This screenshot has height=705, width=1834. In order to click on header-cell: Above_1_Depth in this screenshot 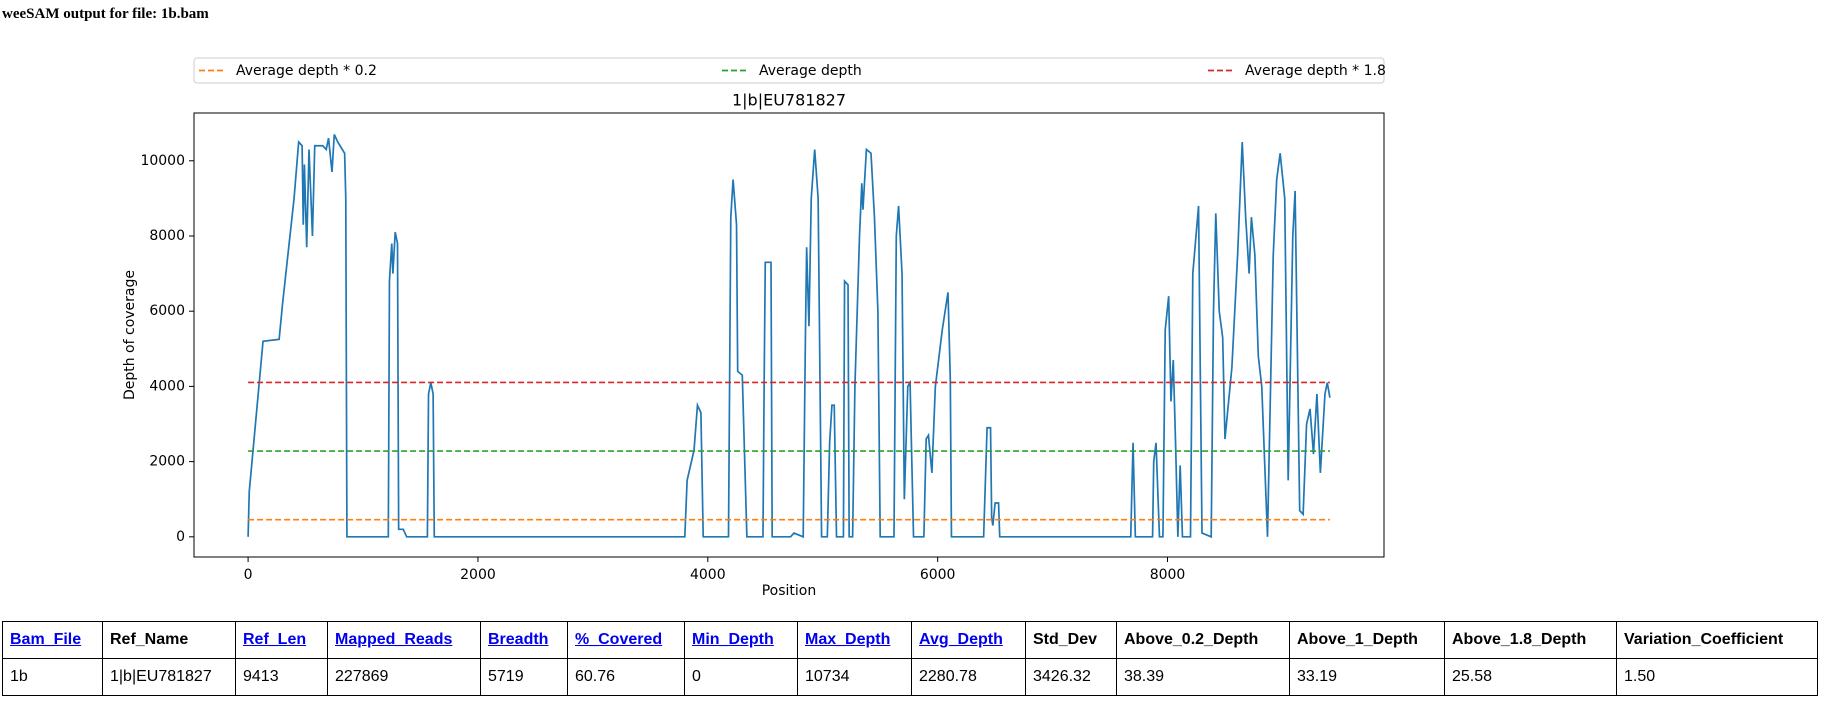, I will do `click(1367, 640)`.